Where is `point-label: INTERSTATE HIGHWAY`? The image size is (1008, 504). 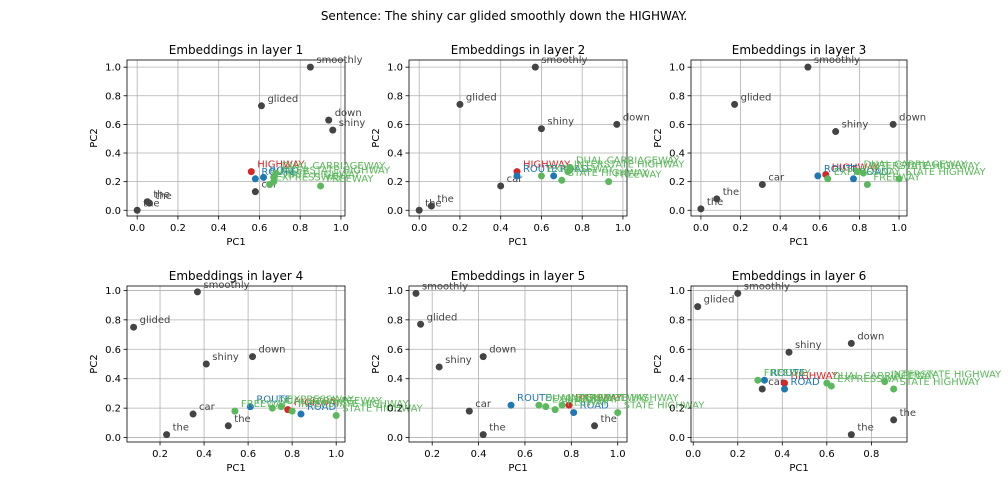 point-label: INTERSTATE HIGHWAY is located at coordinates (353, 404).